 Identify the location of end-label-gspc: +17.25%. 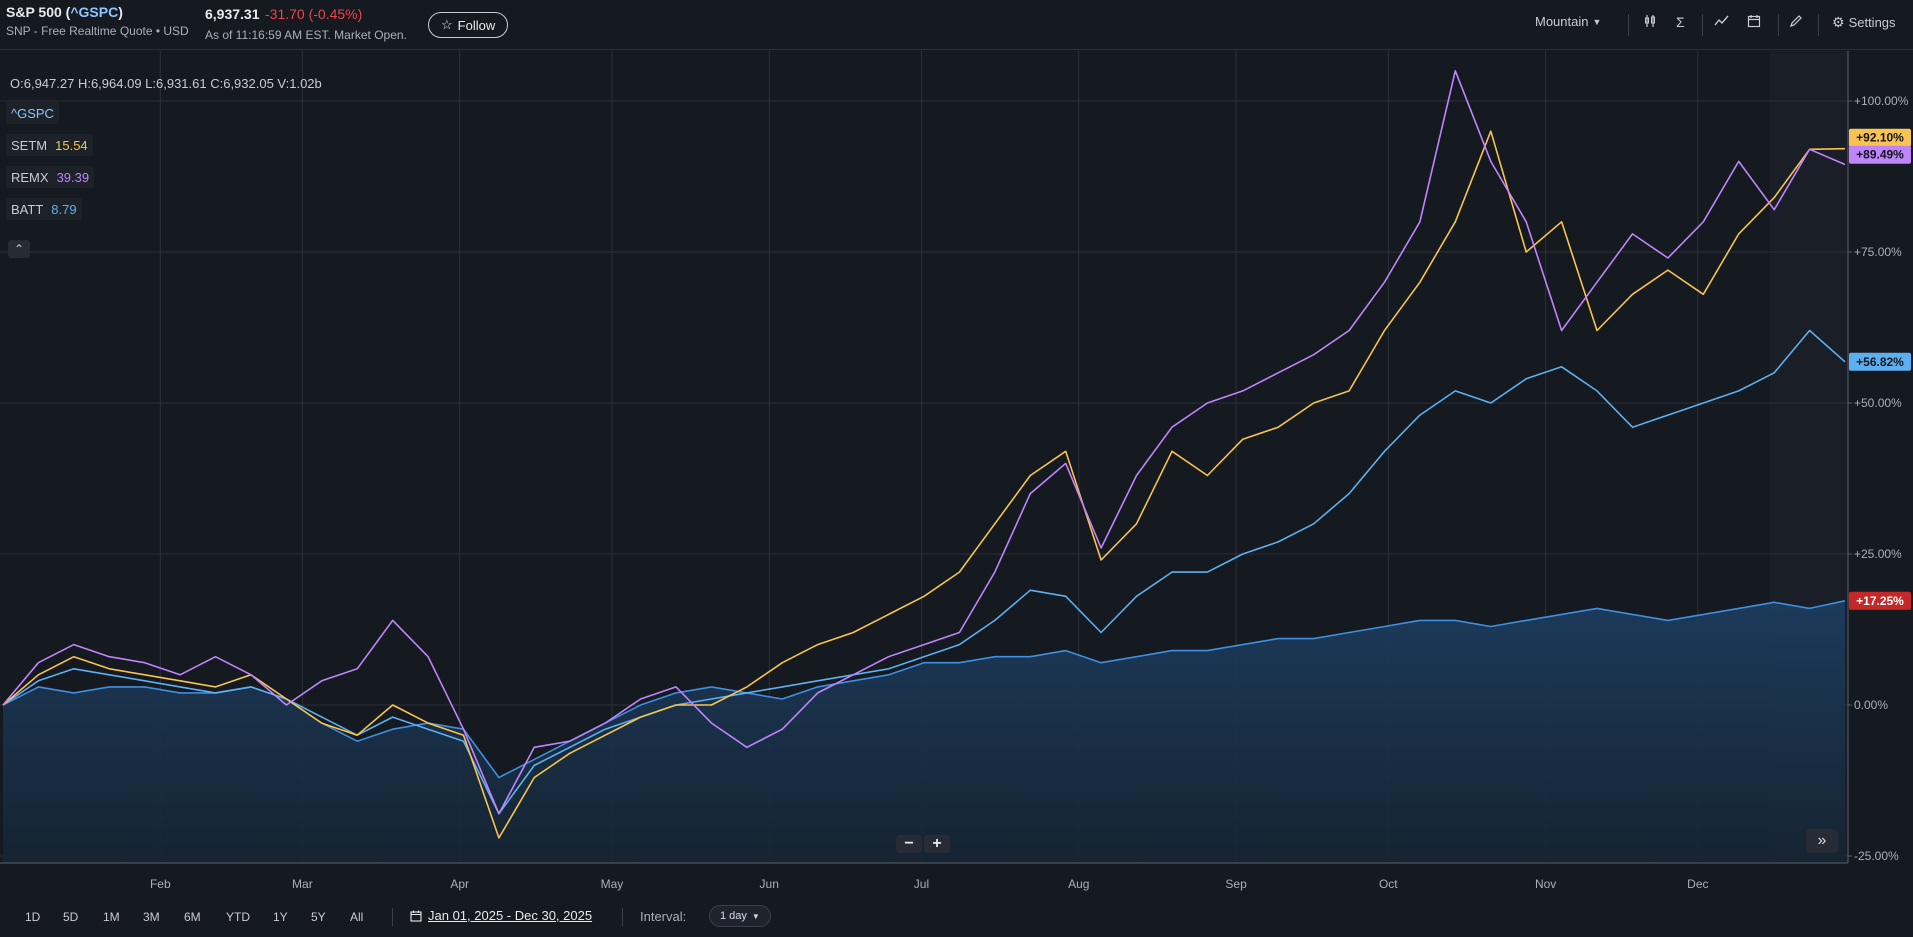
(1880, 600).